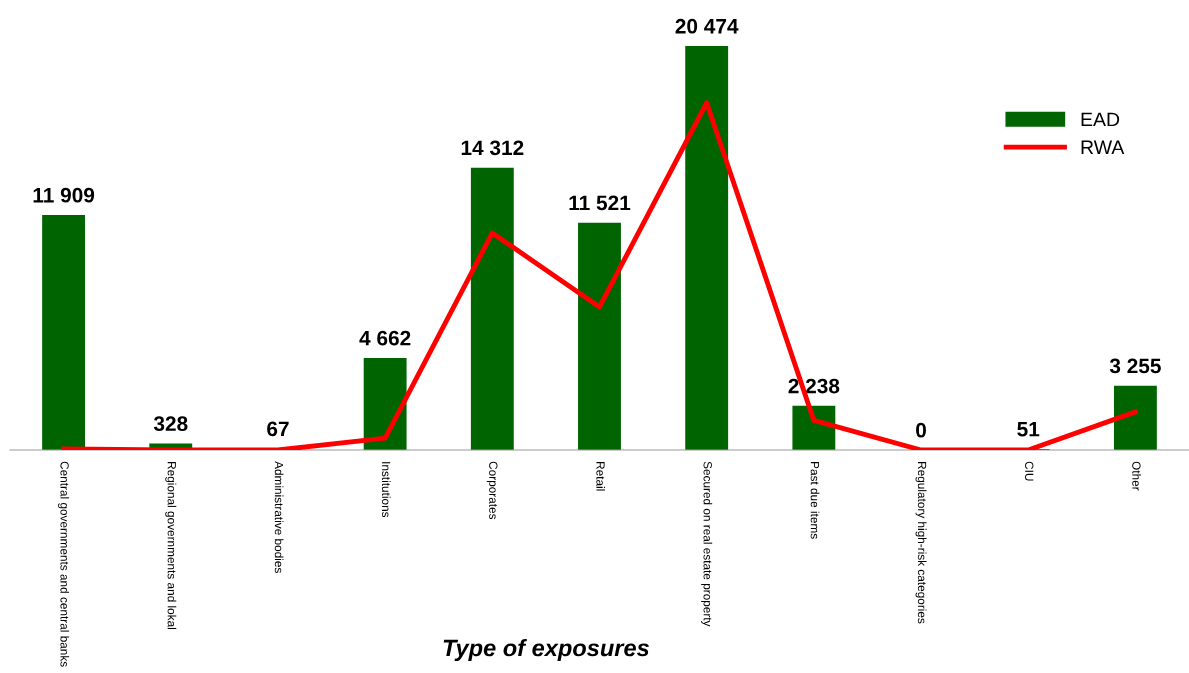 The image size is (1189, 673). Describe the element at coordinates (1136, 476) in the screenshot. I see `x-tick-label: Other` at that location.